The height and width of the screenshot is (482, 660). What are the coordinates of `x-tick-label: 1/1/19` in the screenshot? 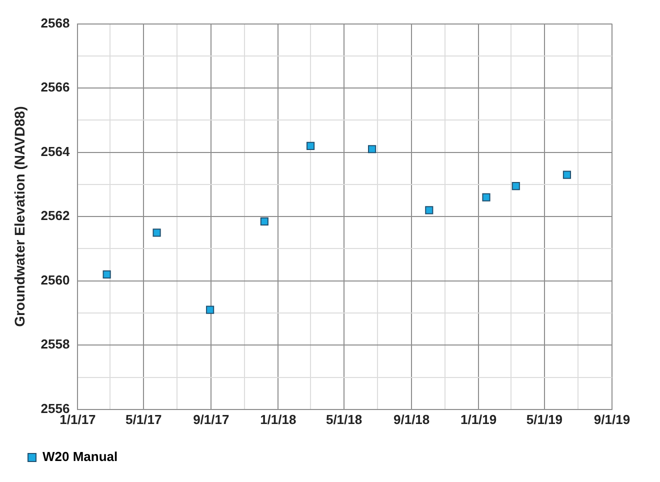 It's located at (478, 419).